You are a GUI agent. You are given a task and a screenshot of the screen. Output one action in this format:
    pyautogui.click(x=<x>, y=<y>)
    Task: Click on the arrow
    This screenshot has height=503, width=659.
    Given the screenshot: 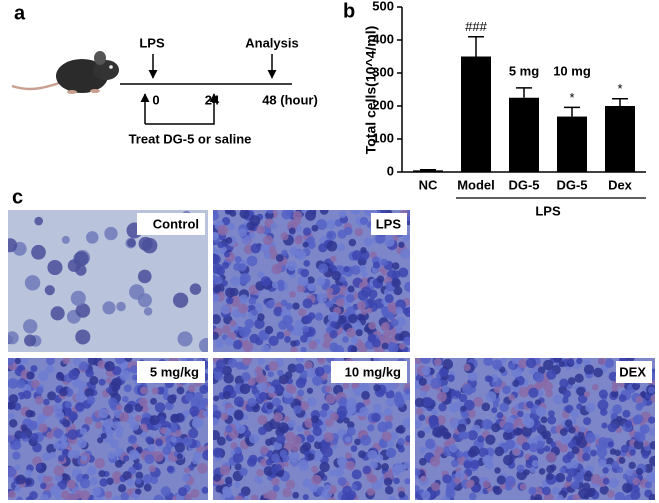 What is the action you would take?
    pyautogui.click(x=182, y=109)
    